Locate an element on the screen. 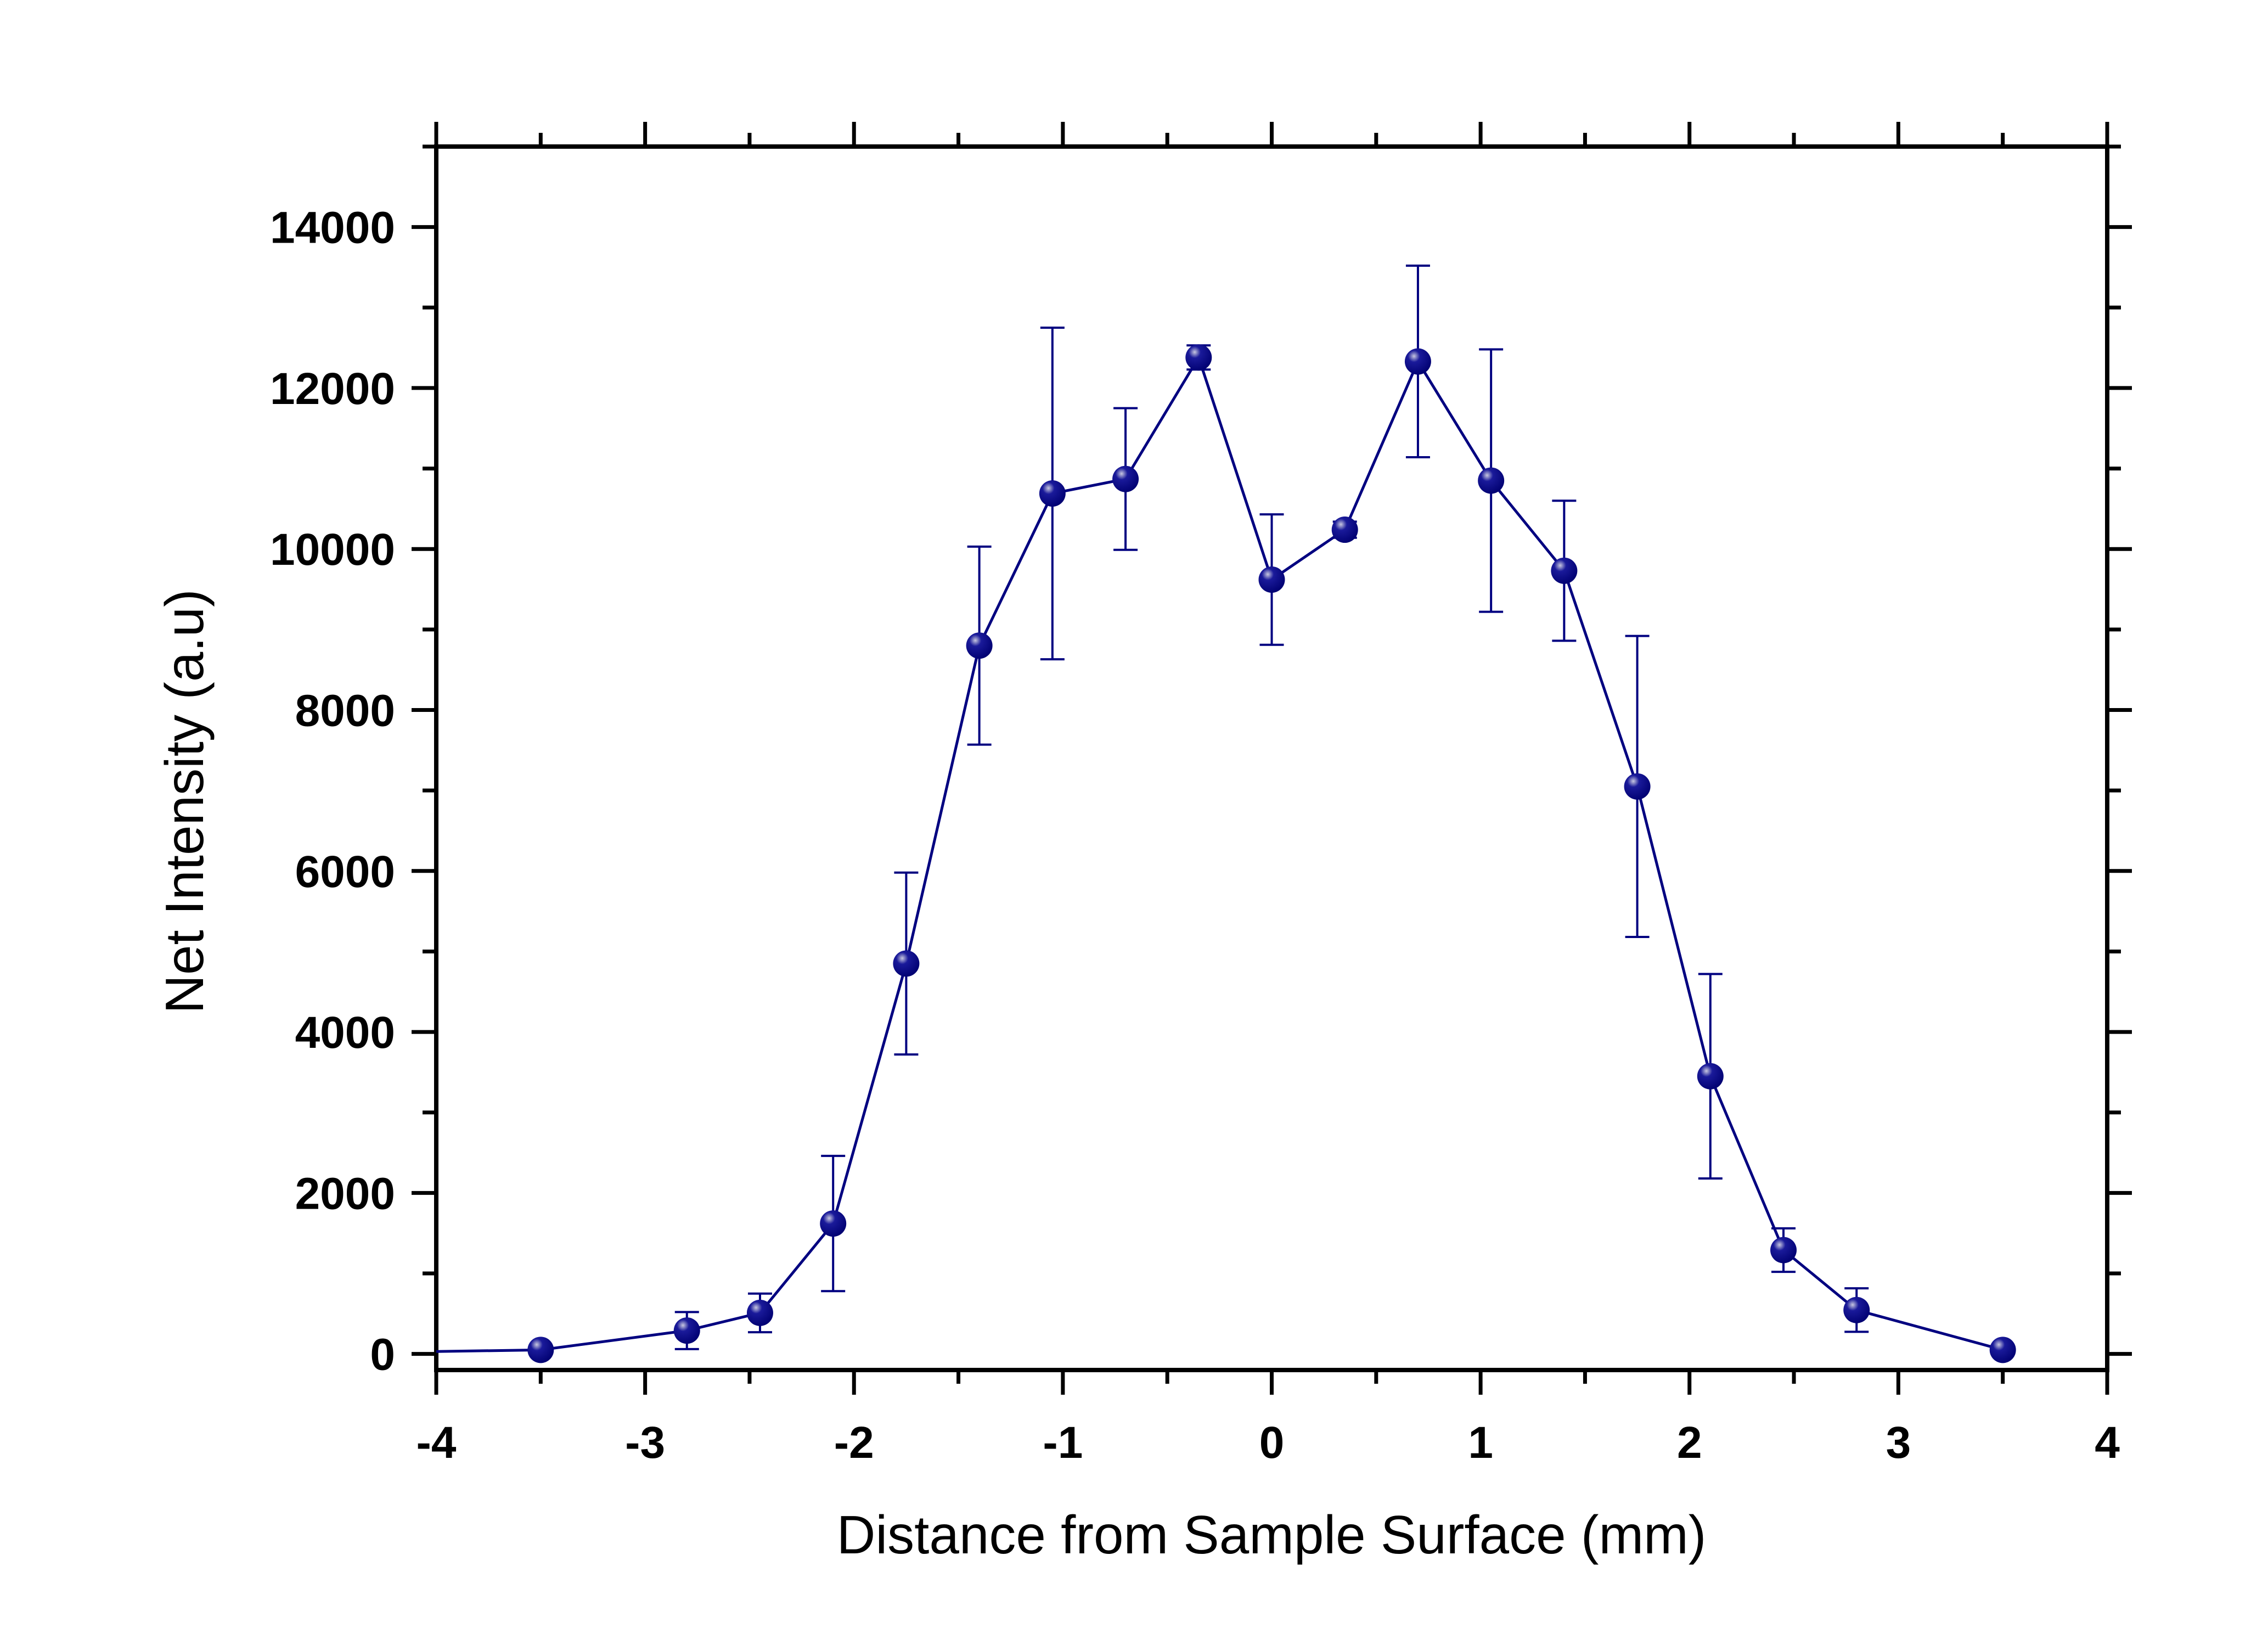 This screenshot has height=1628, width=2268. x-tick-label: 1 is located at coordinates (1480, 1443).